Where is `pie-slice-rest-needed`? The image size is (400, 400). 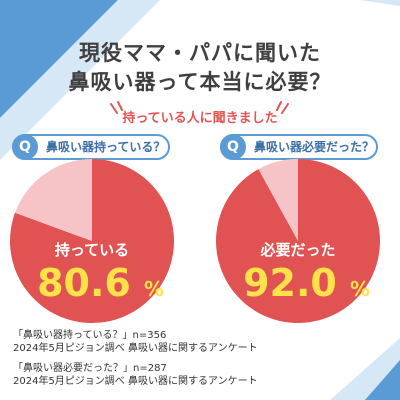 pie-slice-rest-needed is located at coordinates (278, 200).